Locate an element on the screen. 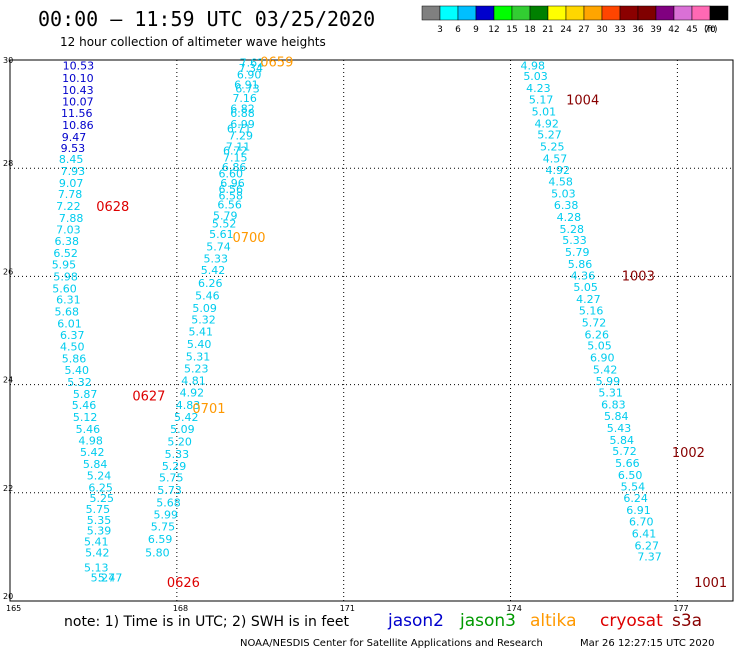  wave-height-value: 6.26 is located at coordinates (596, 334).